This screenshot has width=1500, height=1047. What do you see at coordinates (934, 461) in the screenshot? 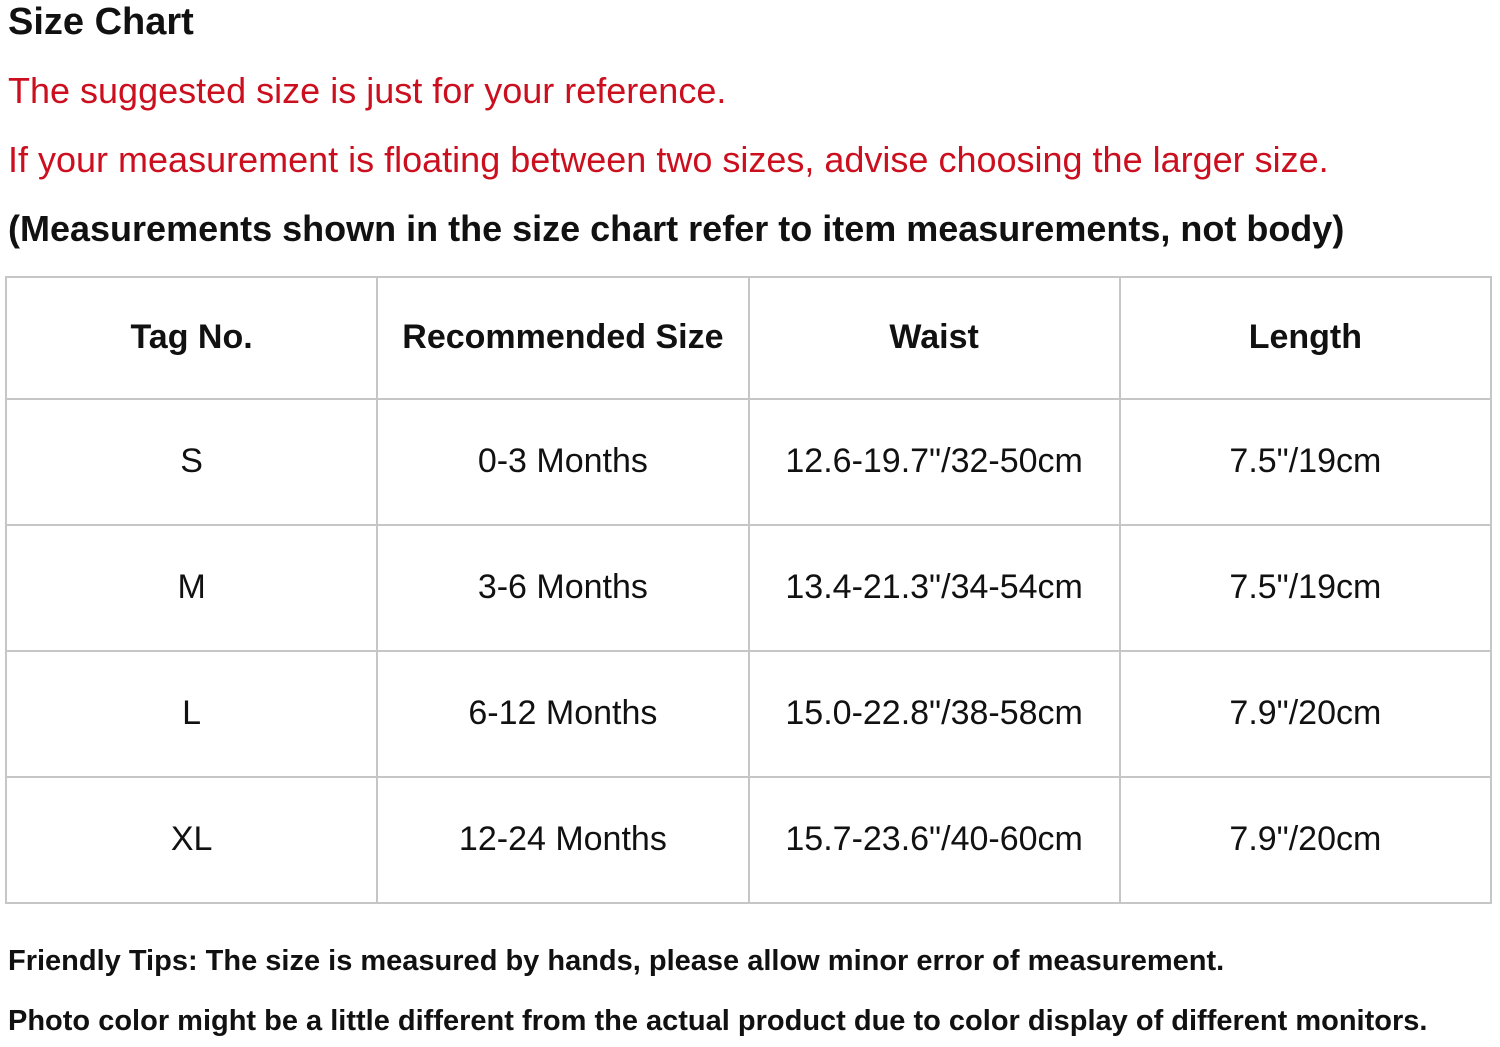
I see `cell-waist: 12.6-19.7"/32-50cm` at bounding box center [934, 461].